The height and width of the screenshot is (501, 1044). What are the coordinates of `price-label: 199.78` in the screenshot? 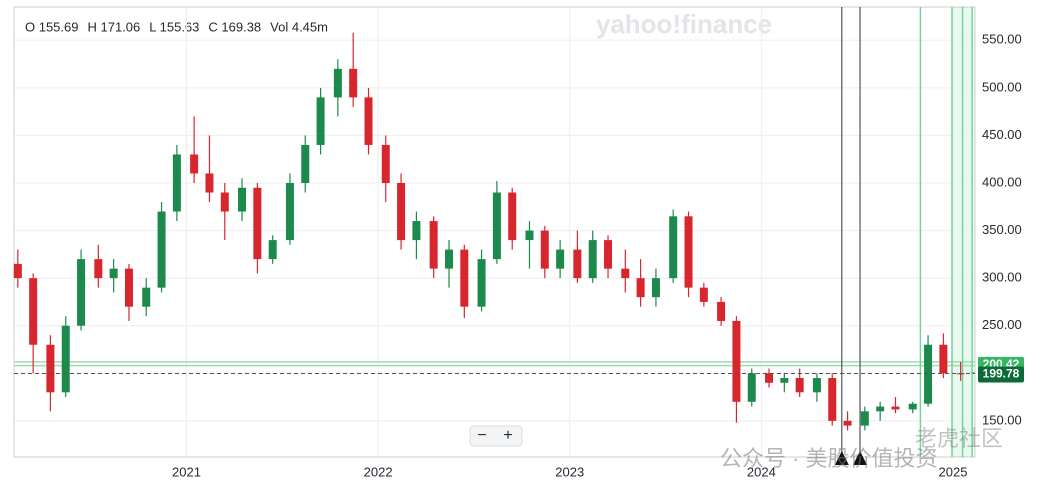 It's located at (1001, 374).